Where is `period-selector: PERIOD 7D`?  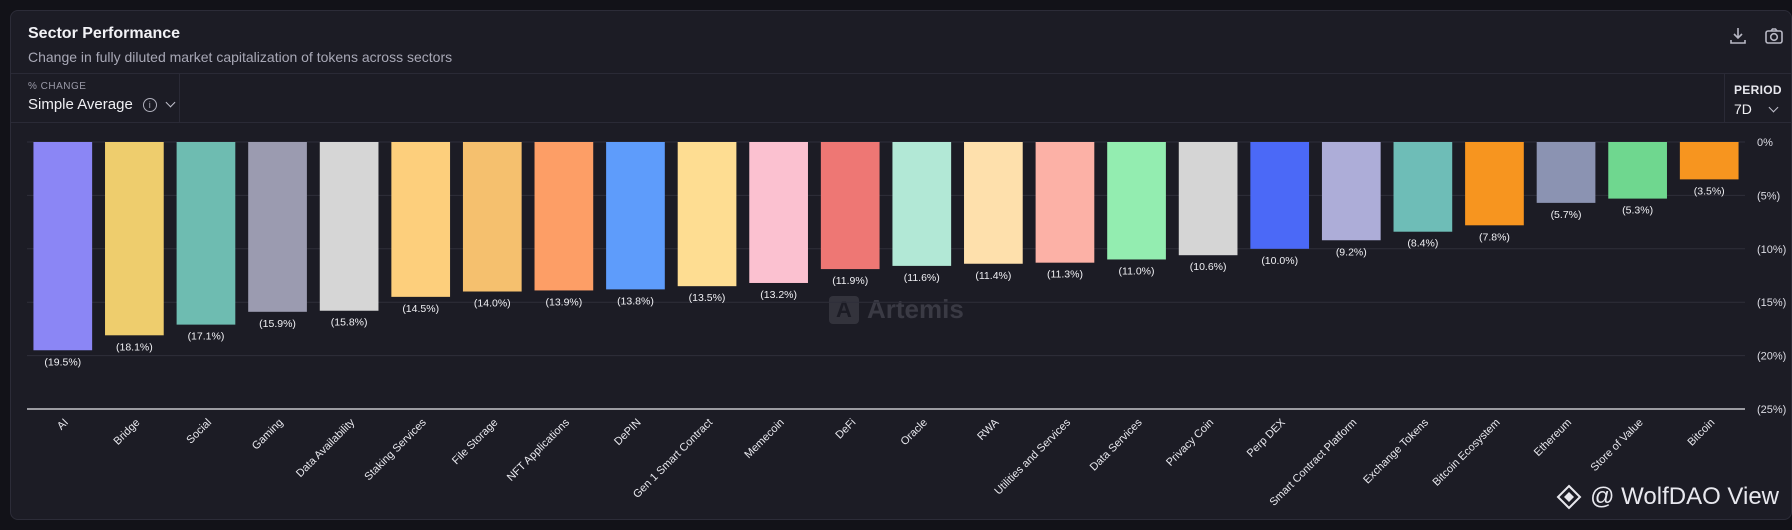
period-selector: PERIOD 7D is located at coordinates (1757, 98).